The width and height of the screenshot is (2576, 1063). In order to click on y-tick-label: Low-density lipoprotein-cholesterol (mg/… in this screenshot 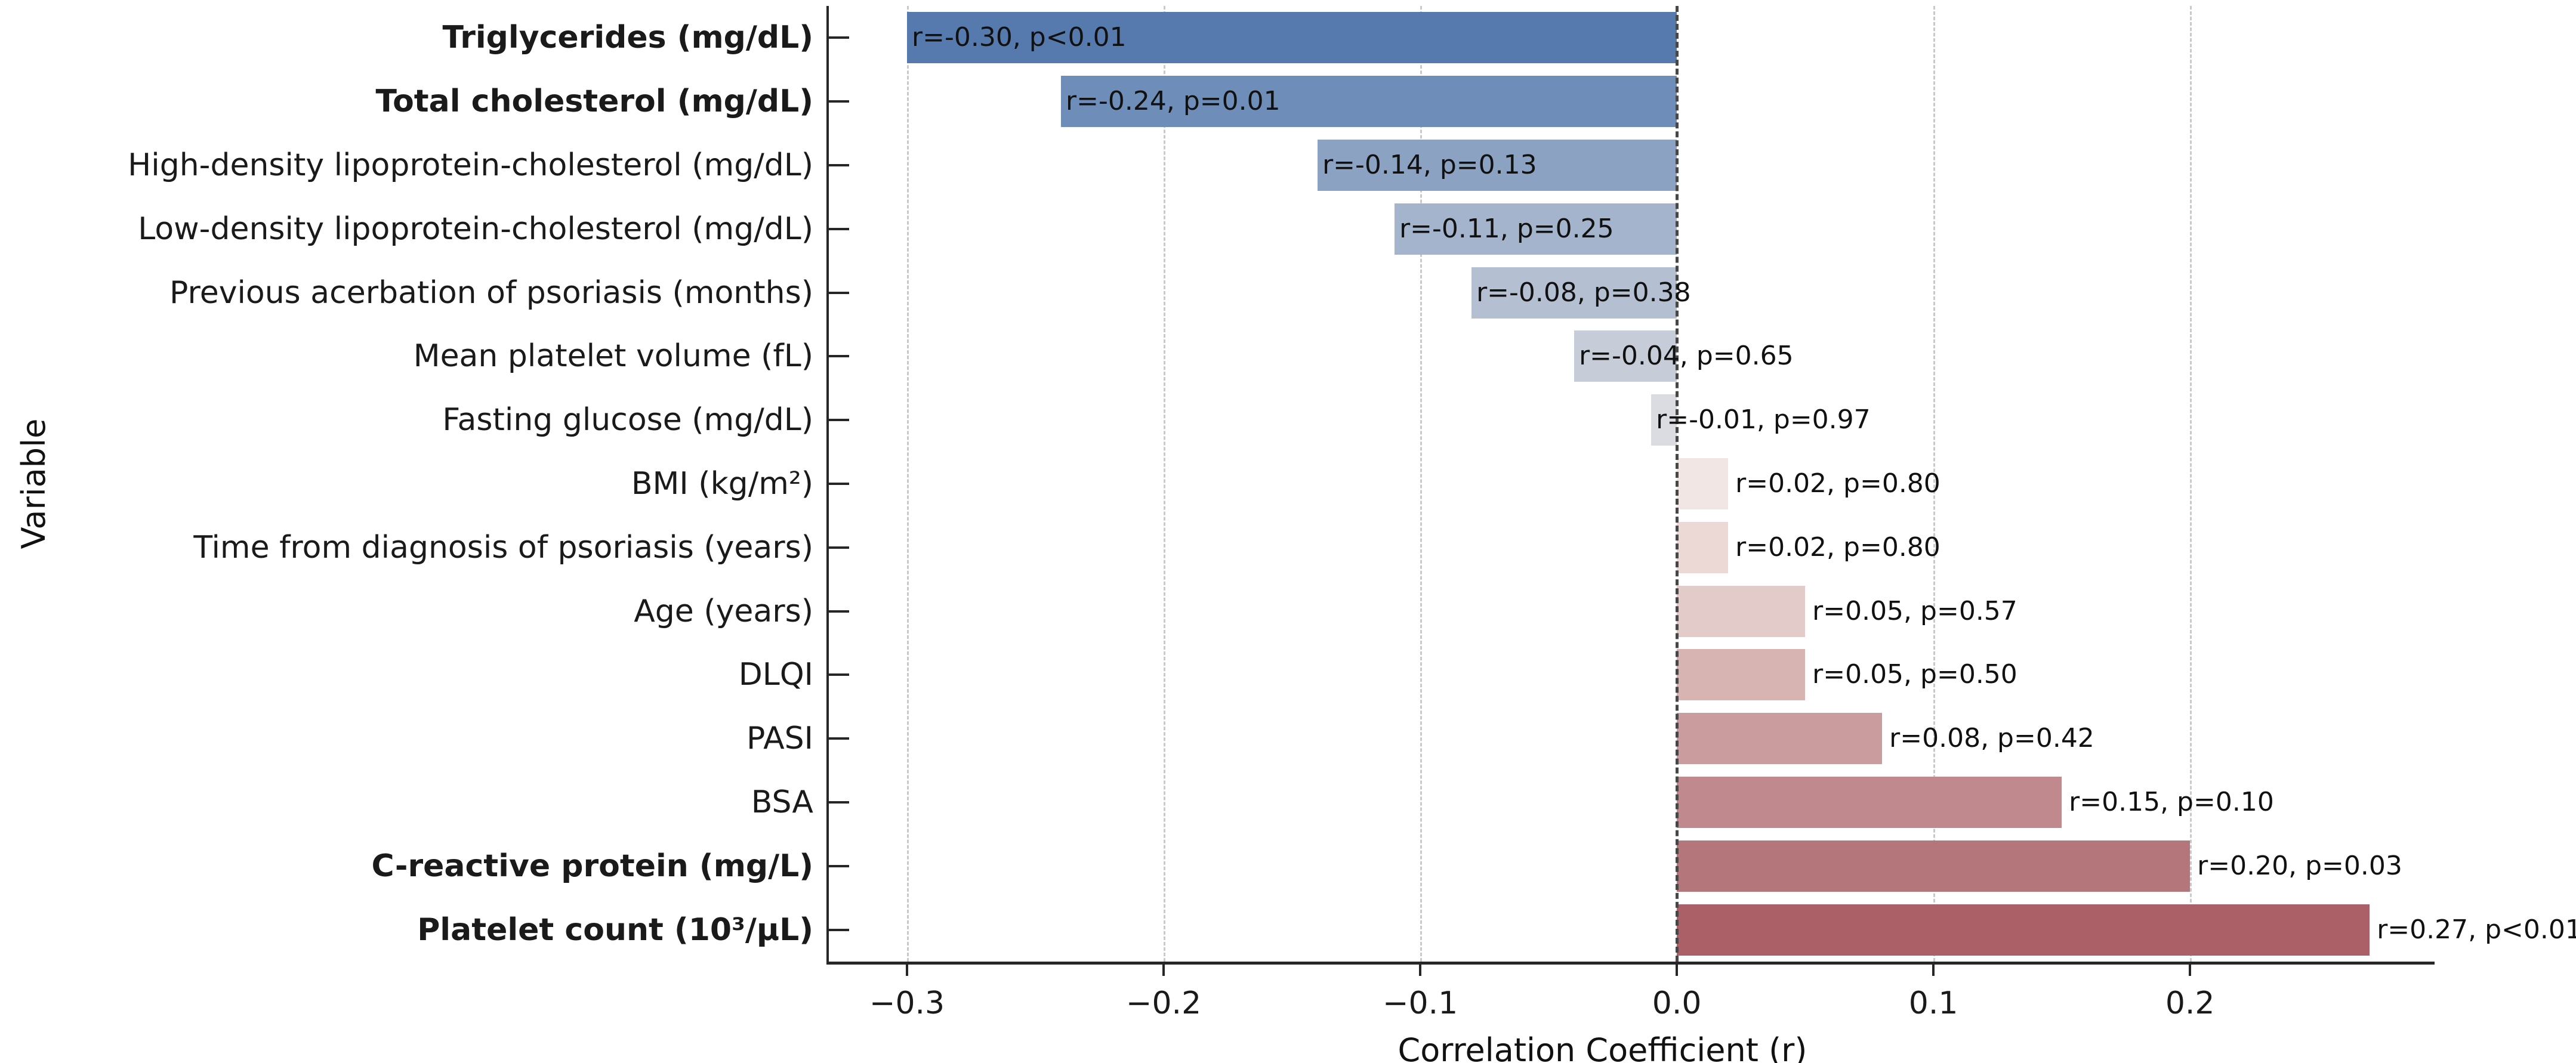, I will do `click(475, 229)`.